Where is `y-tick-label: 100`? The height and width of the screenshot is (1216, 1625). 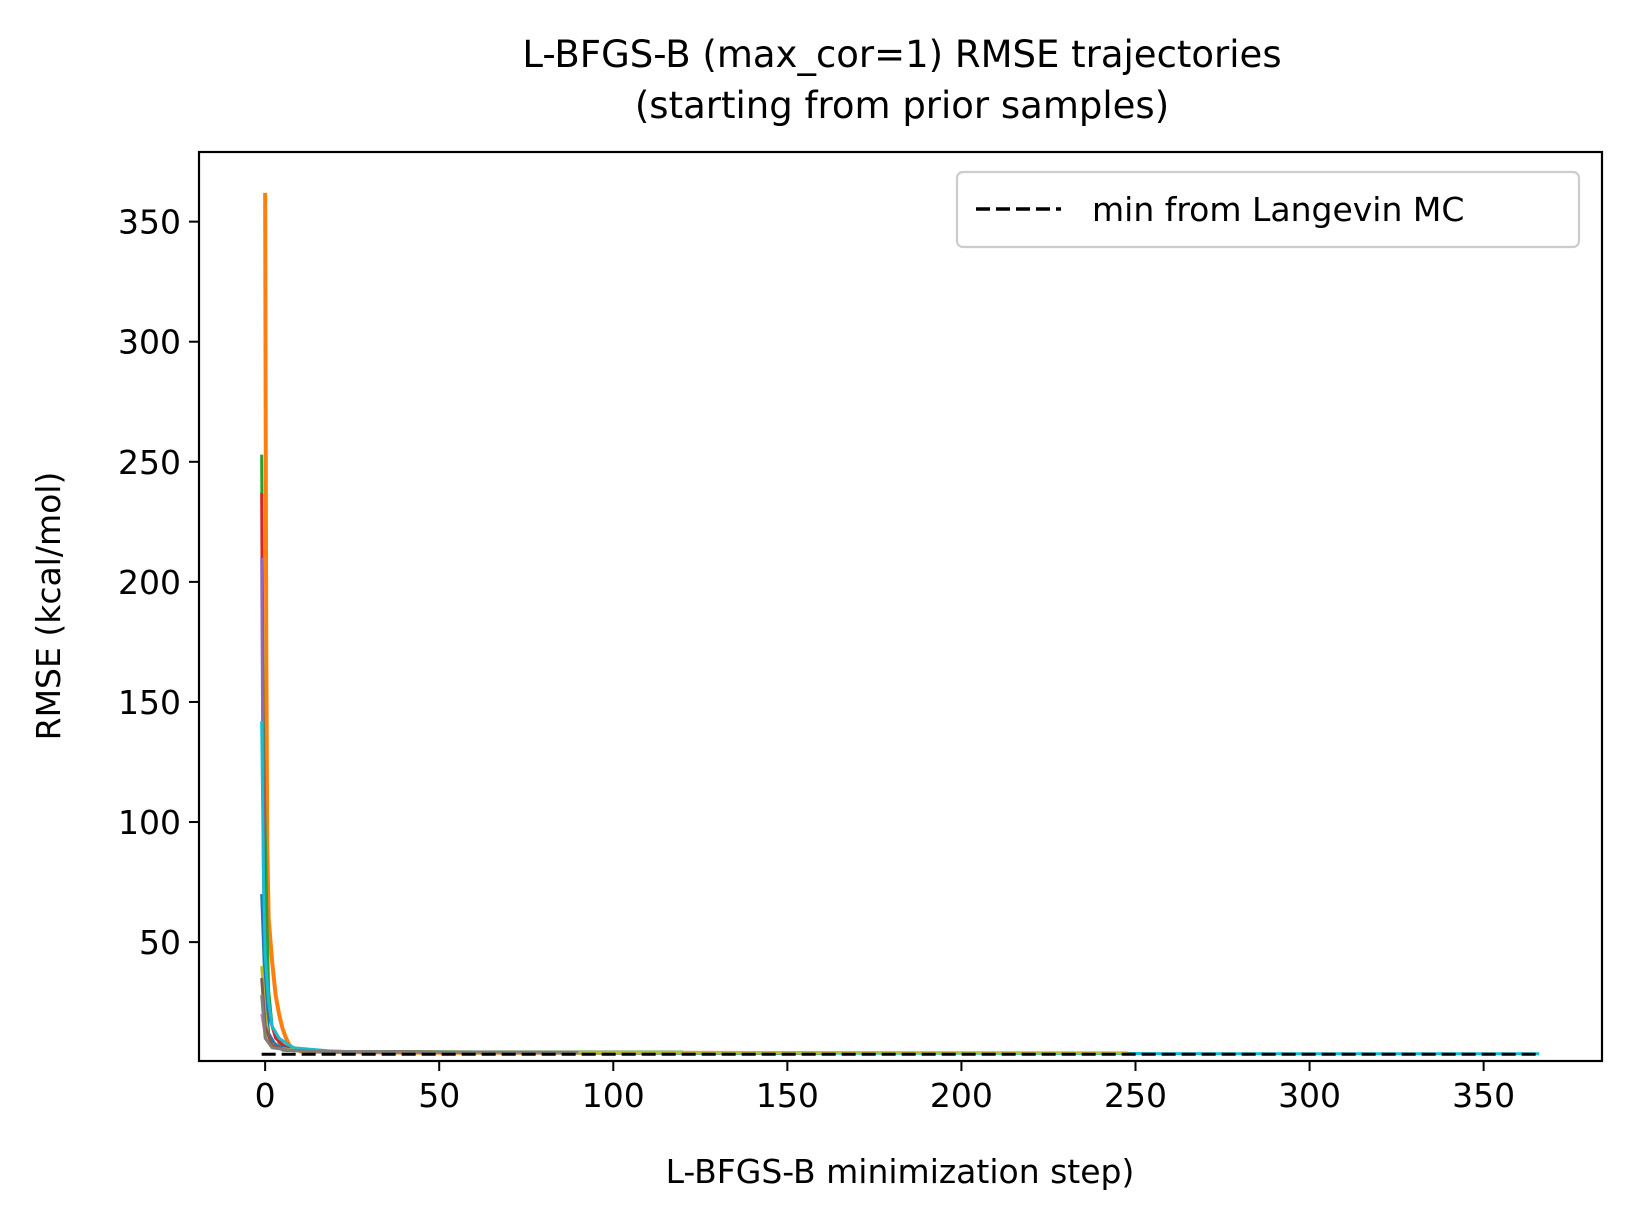
y-tick-label: 100 is located at coordinates (149, 822).